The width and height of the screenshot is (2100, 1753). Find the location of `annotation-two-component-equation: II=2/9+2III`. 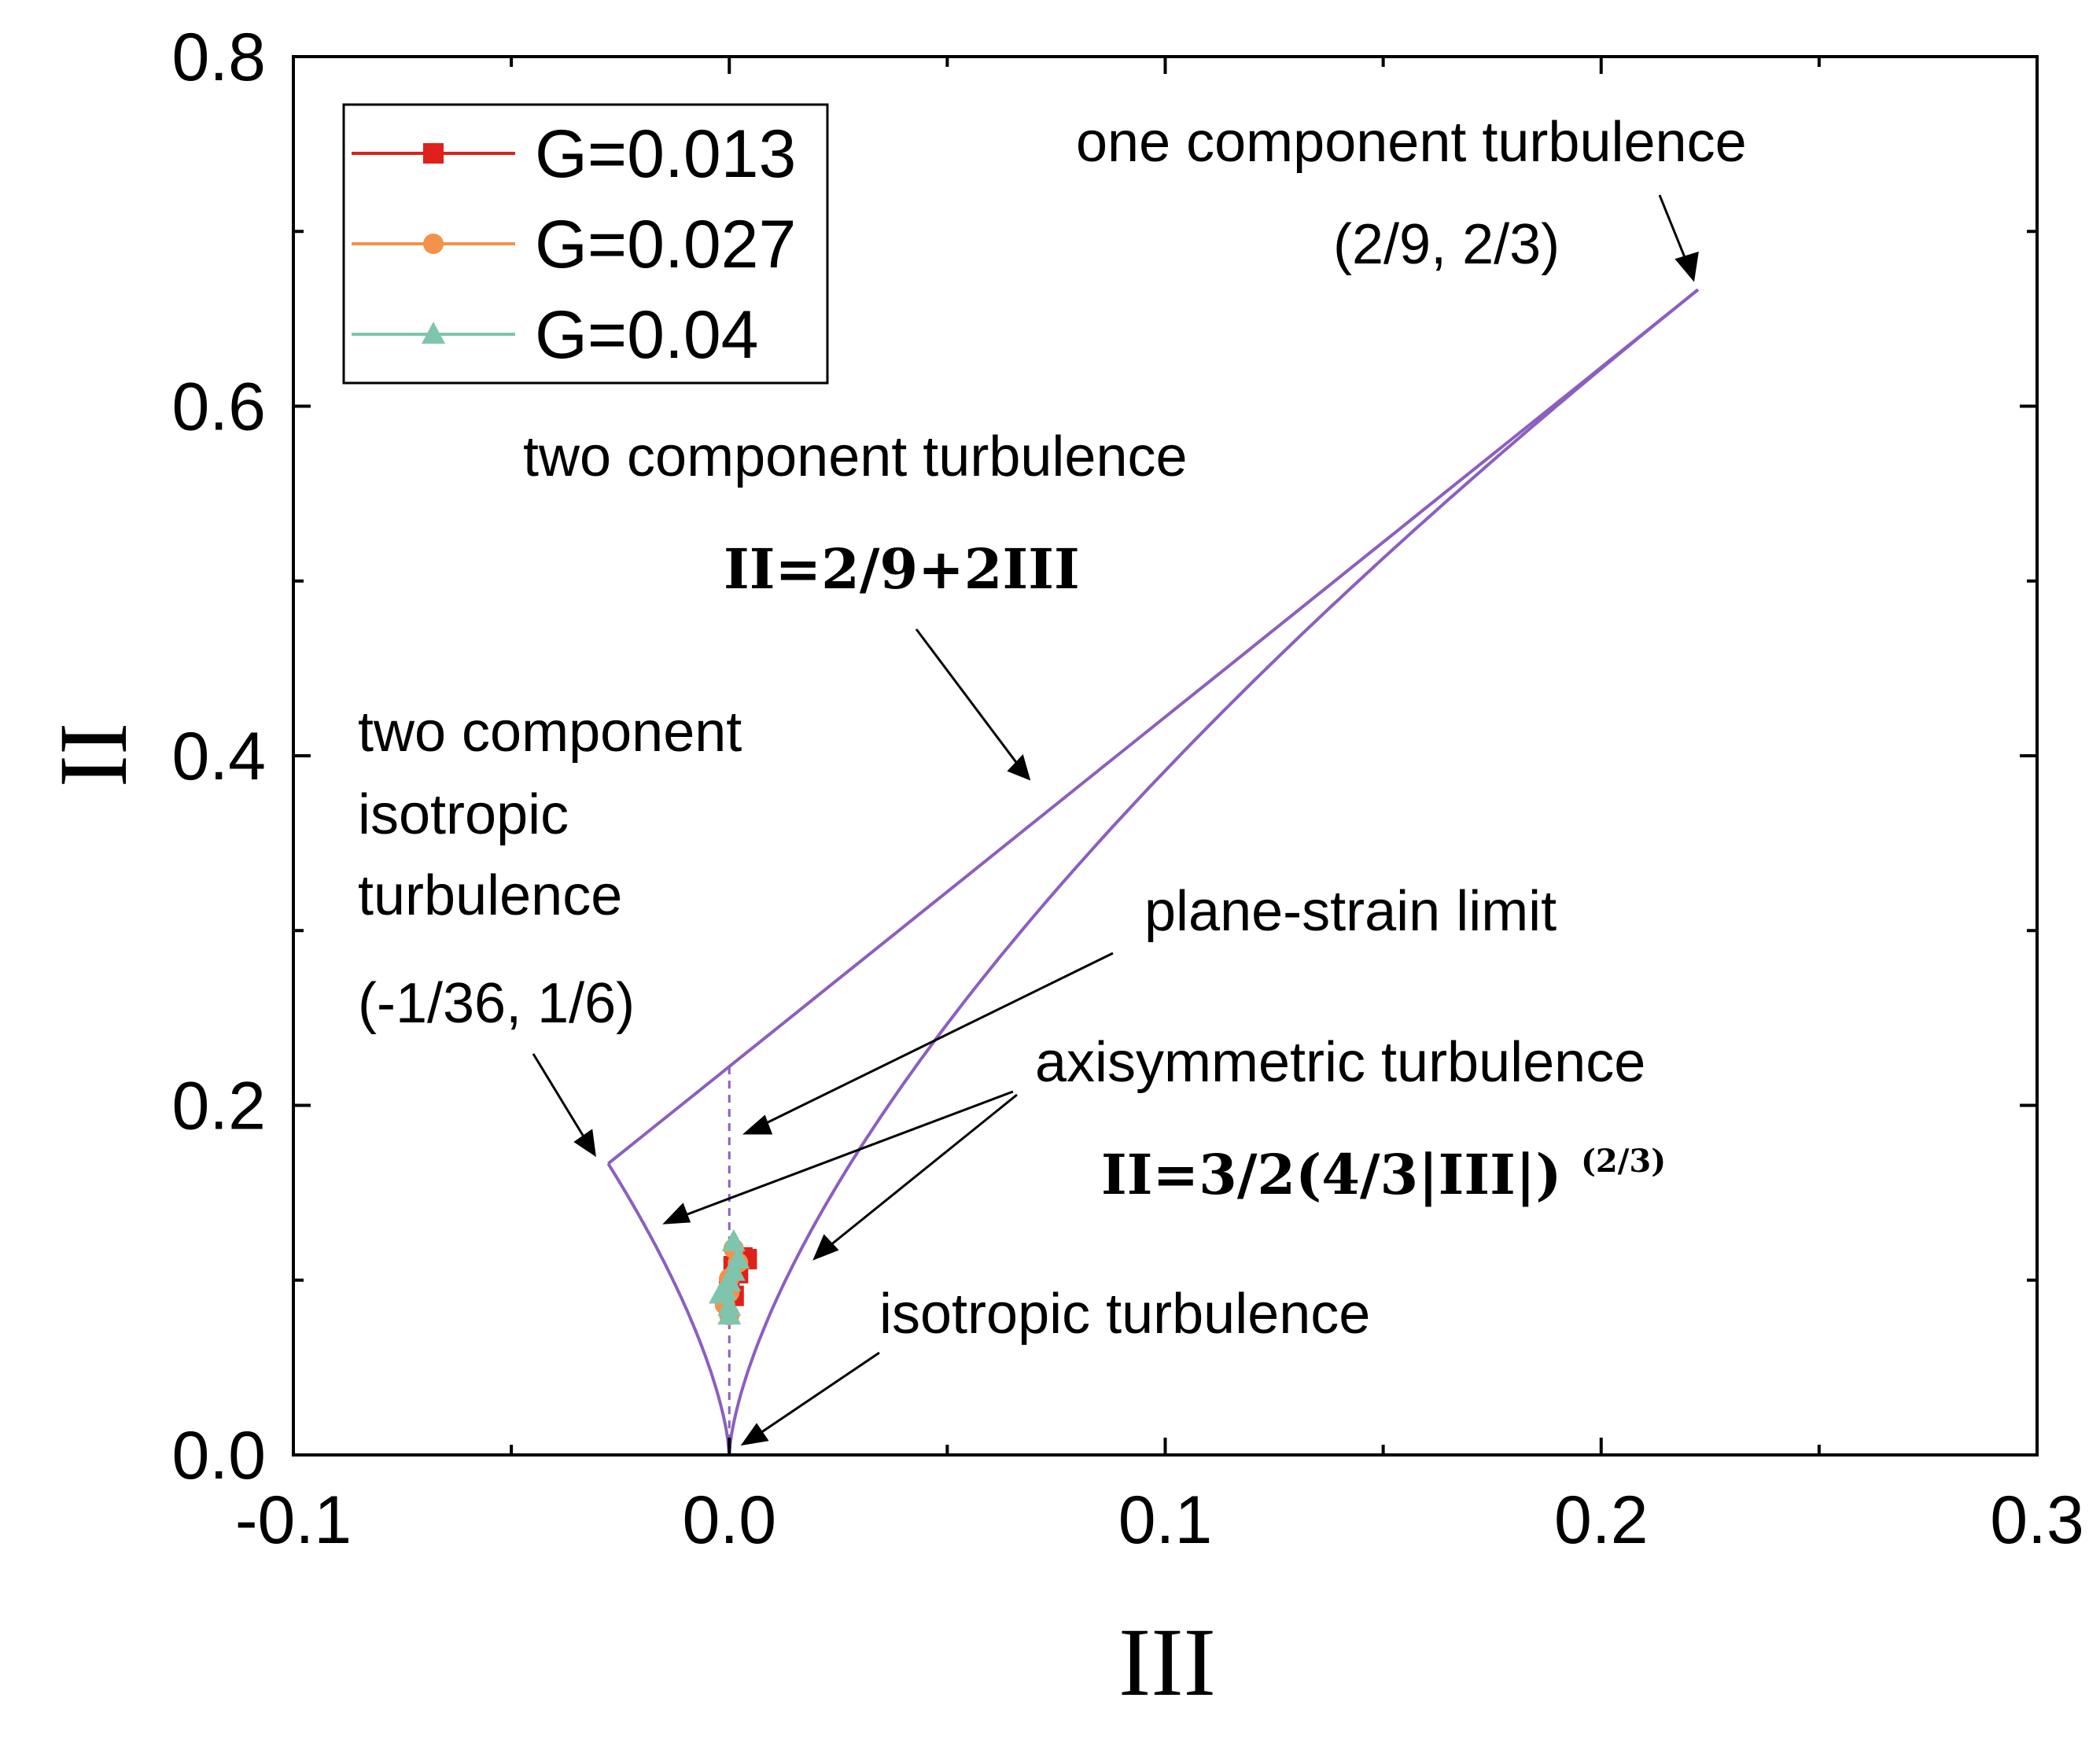

annotation-two-component-equation: II=2/9+2III is located at coordinates (902, 569).